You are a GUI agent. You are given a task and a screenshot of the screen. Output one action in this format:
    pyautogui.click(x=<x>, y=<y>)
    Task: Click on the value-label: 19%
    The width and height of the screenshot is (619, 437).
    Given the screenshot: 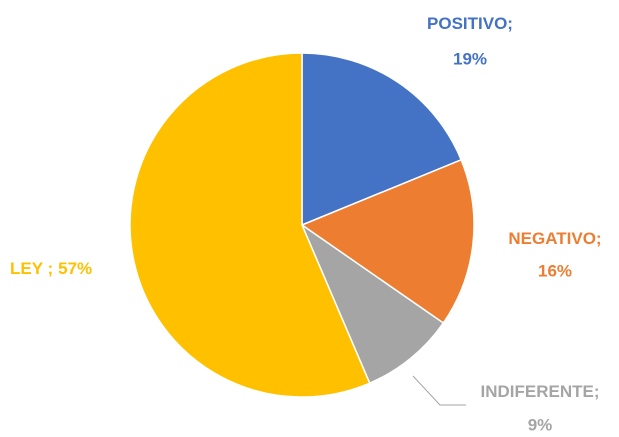 What is the action you would take?
    pyautogui.click(x=470, y=58)
    